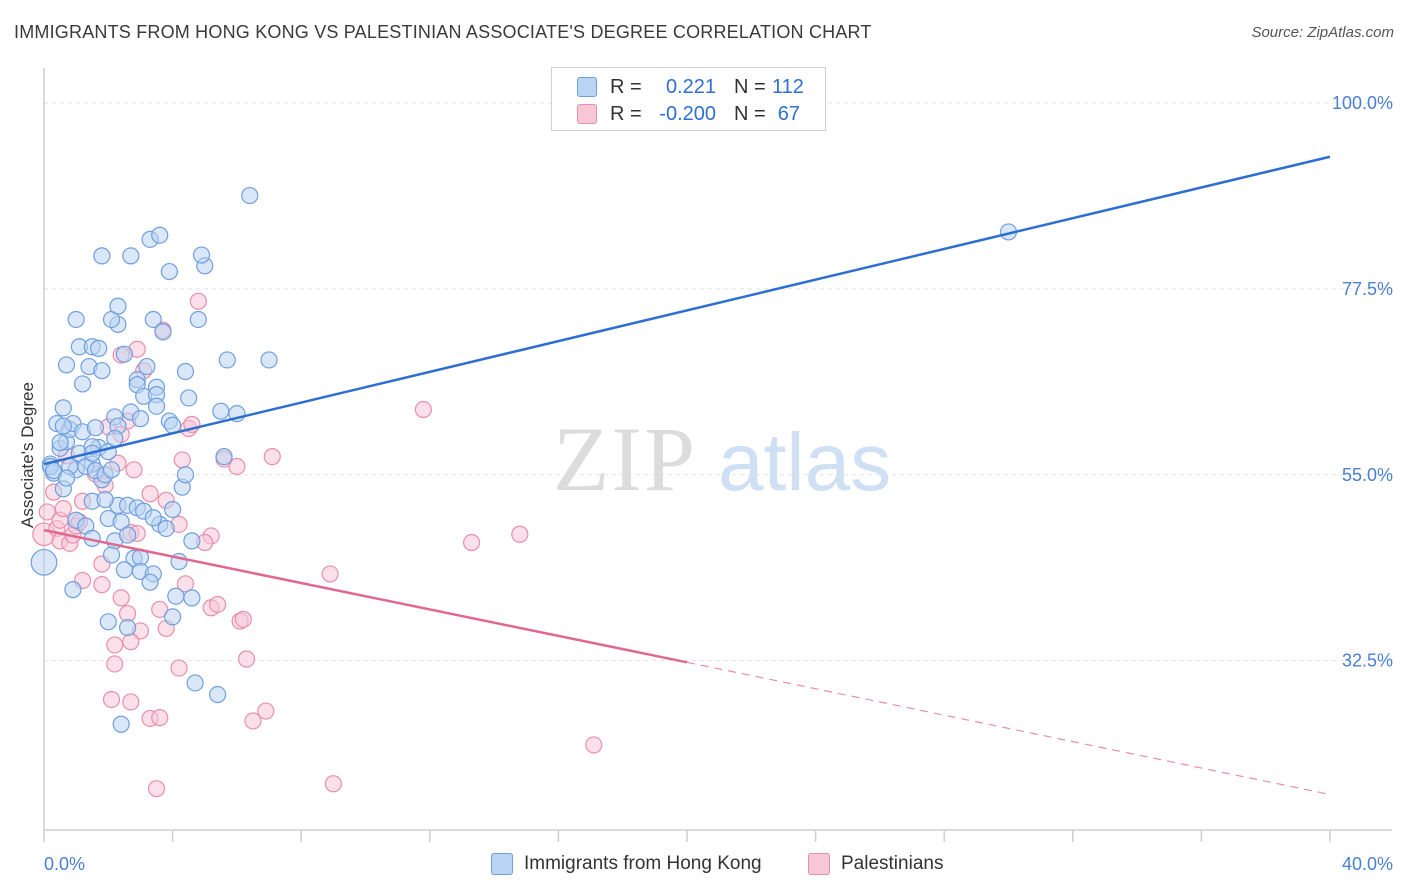 The height and width of the screenshot is (892, 1406). What do you see at coordinates (1362, 103) in the screenshot?
I see `y-tick-label: 100.0%` at bounding box center [1362, 103].